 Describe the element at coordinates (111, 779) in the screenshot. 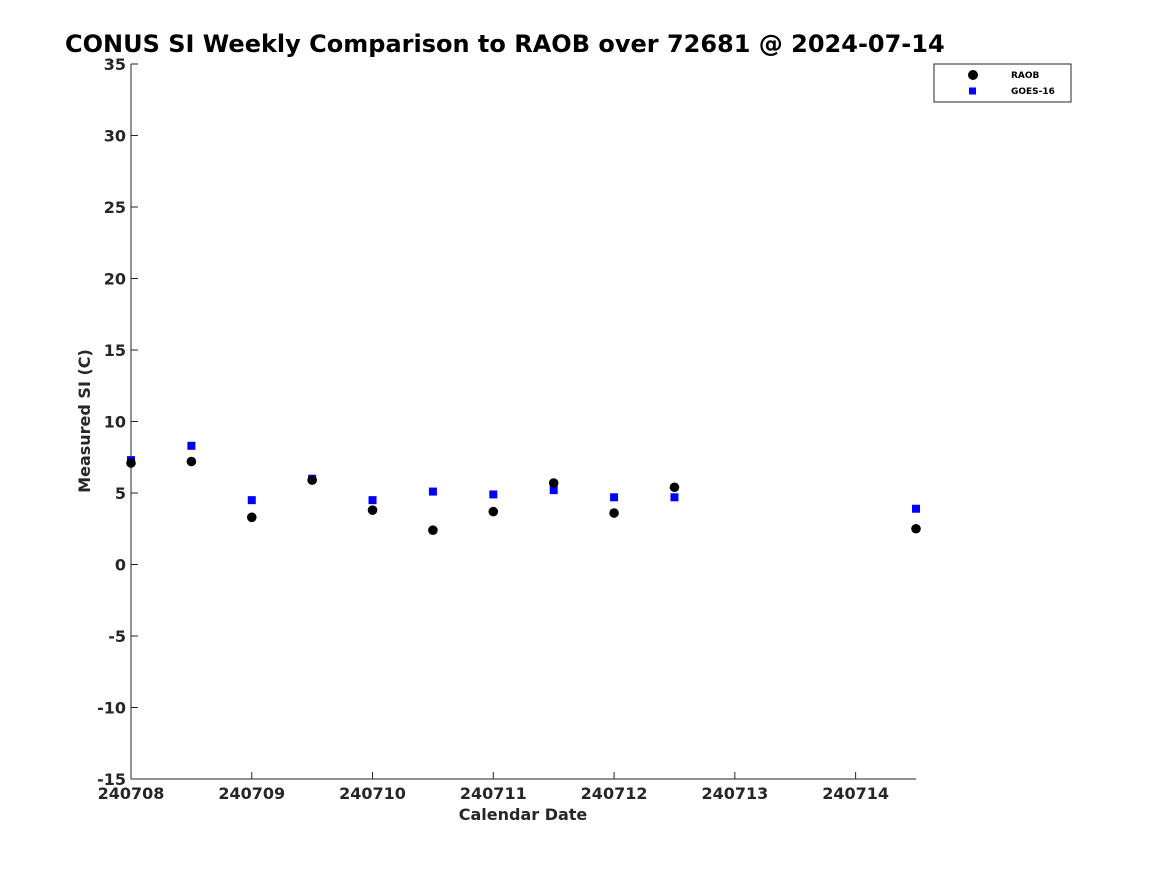

I see `y-tick-label: -15` at that location.